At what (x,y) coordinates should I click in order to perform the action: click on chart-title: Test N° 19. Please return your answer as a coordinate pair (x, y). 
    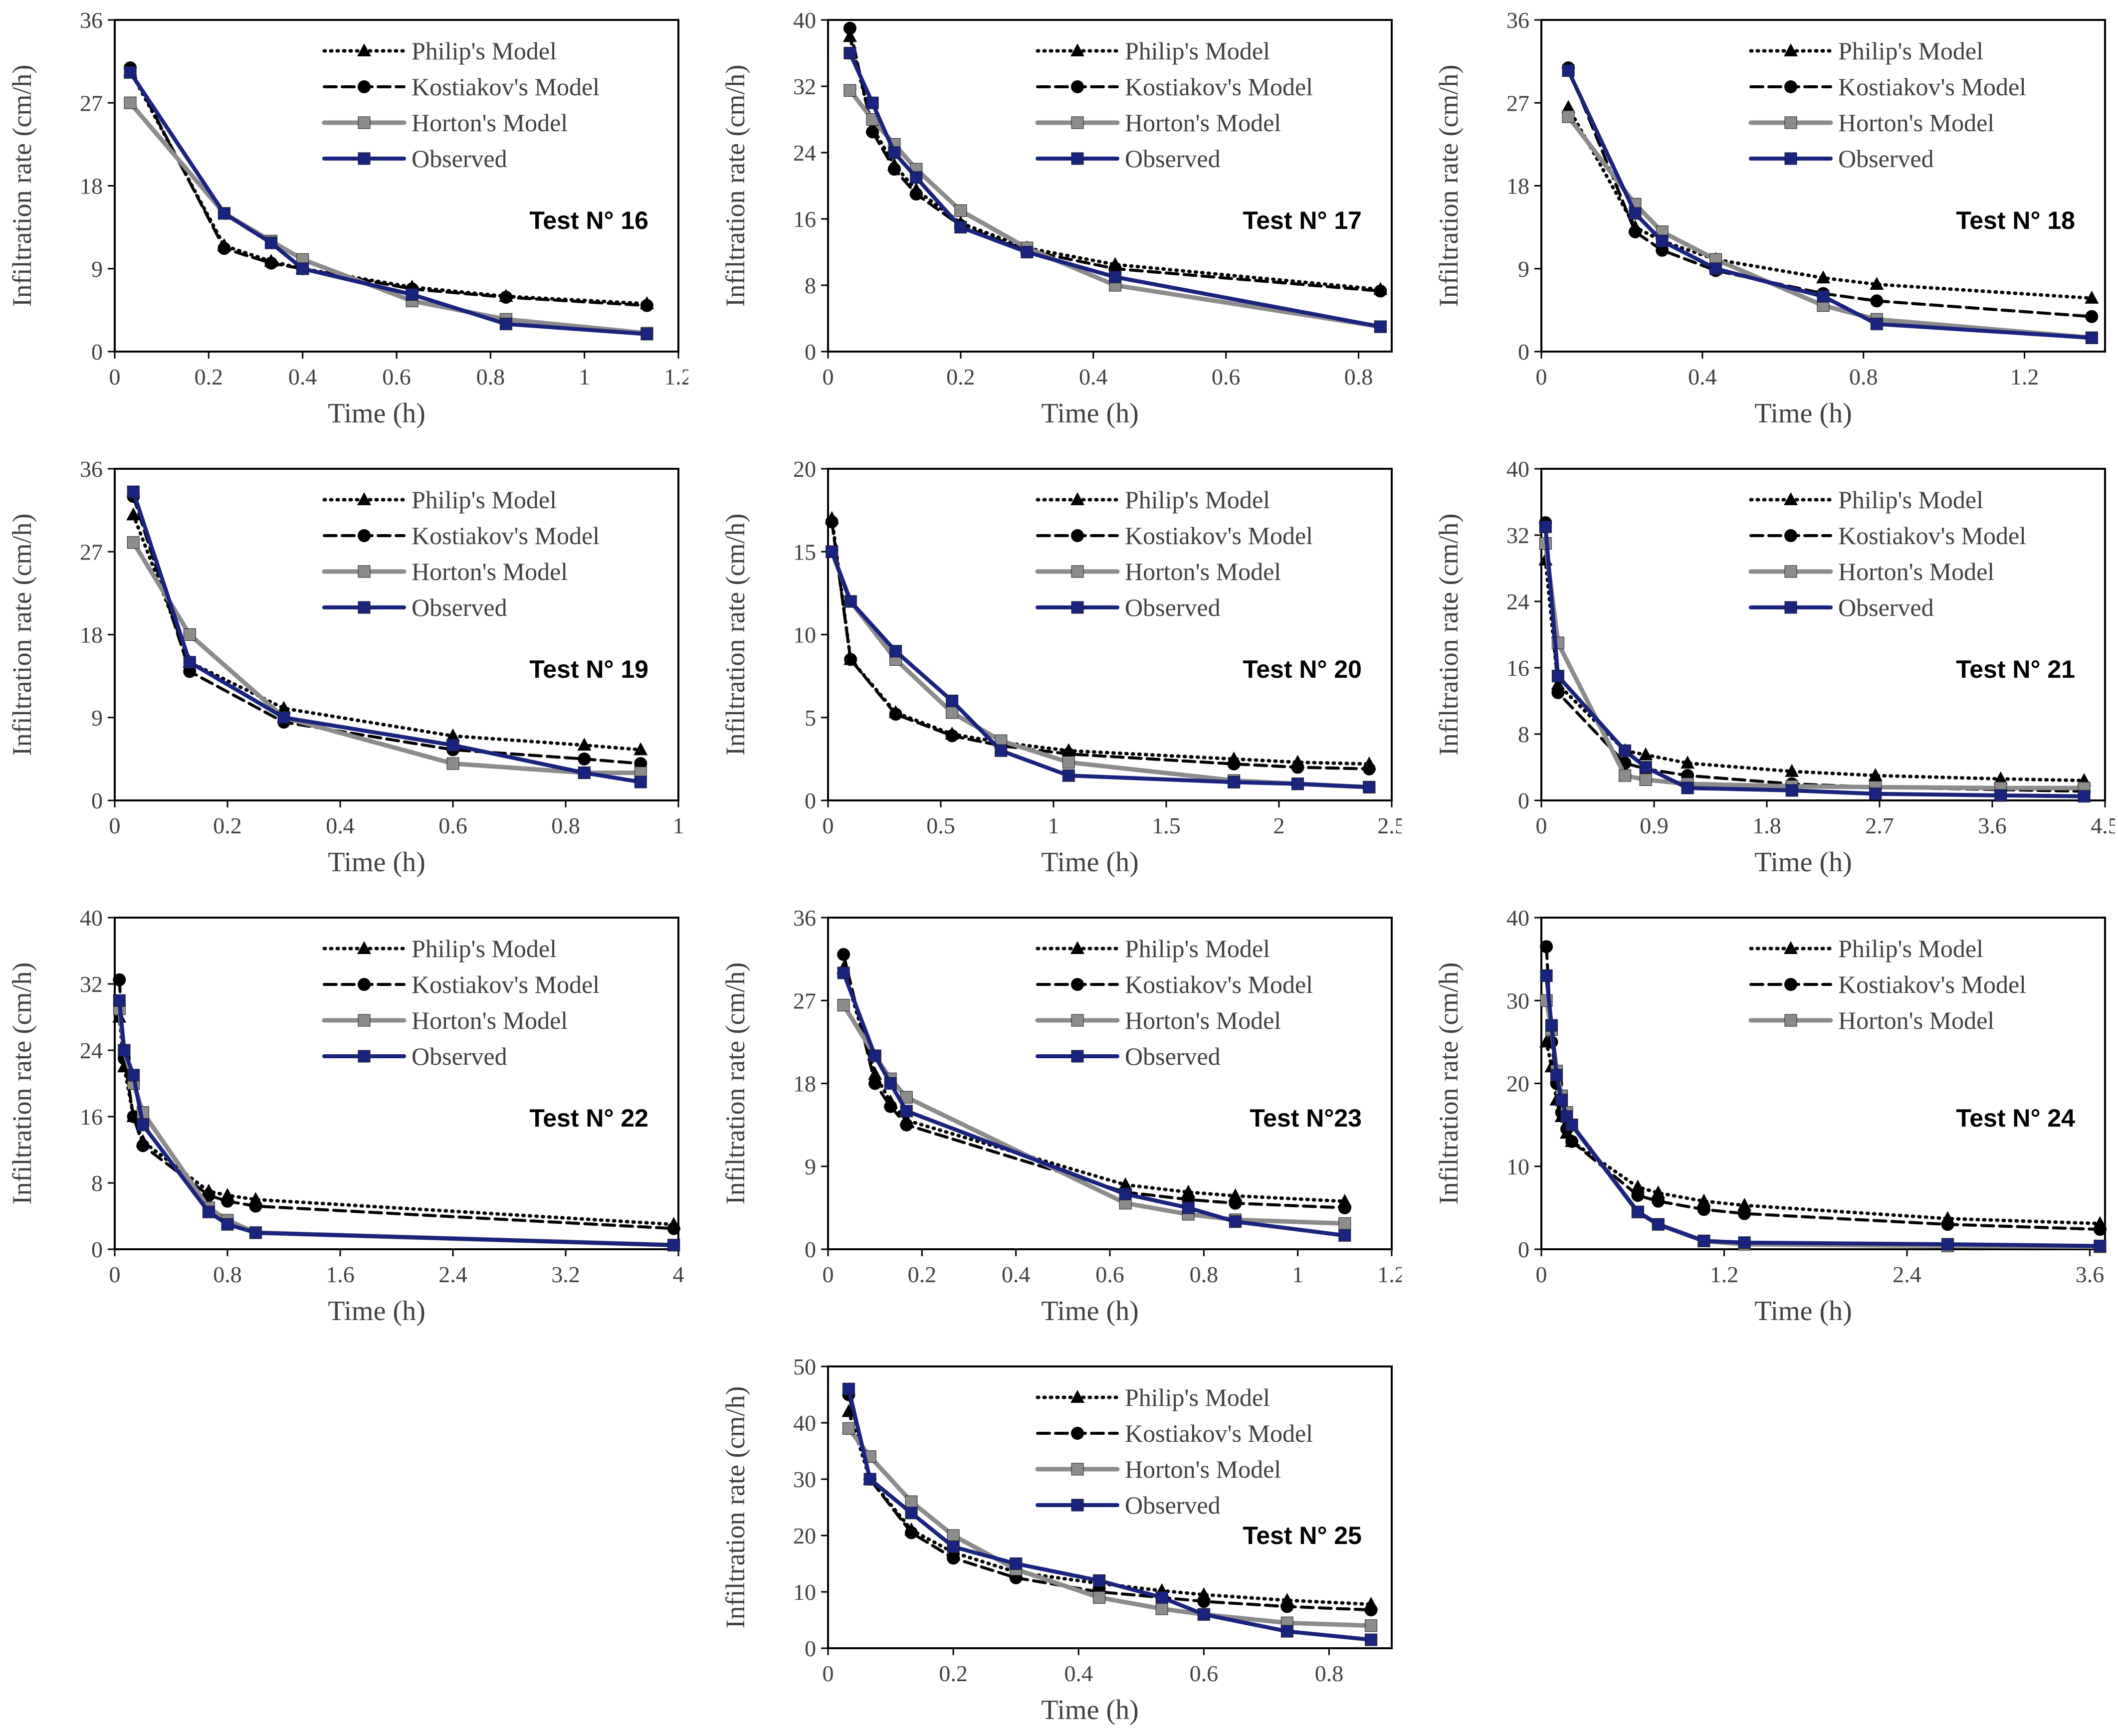
    Looking at the image, I should click on (589, 669).